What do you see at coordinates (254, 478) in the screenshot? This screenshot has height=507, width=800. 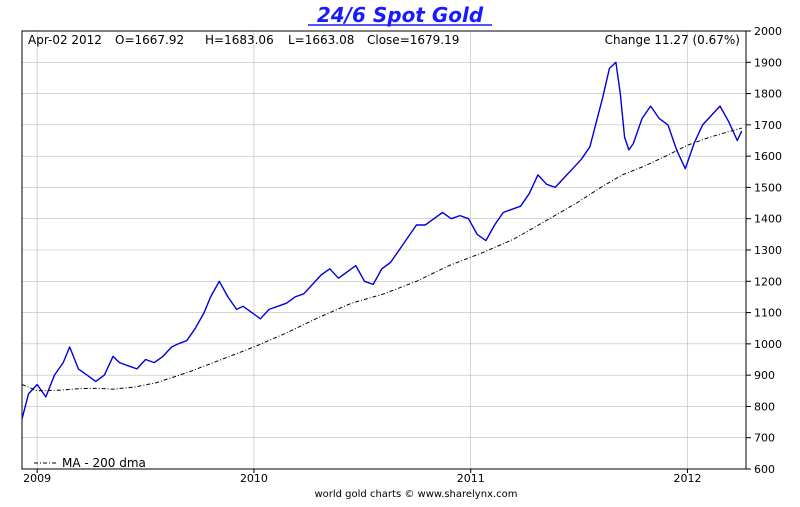 I see `x-tick-label: 2010` at bounding box center [254, 478].